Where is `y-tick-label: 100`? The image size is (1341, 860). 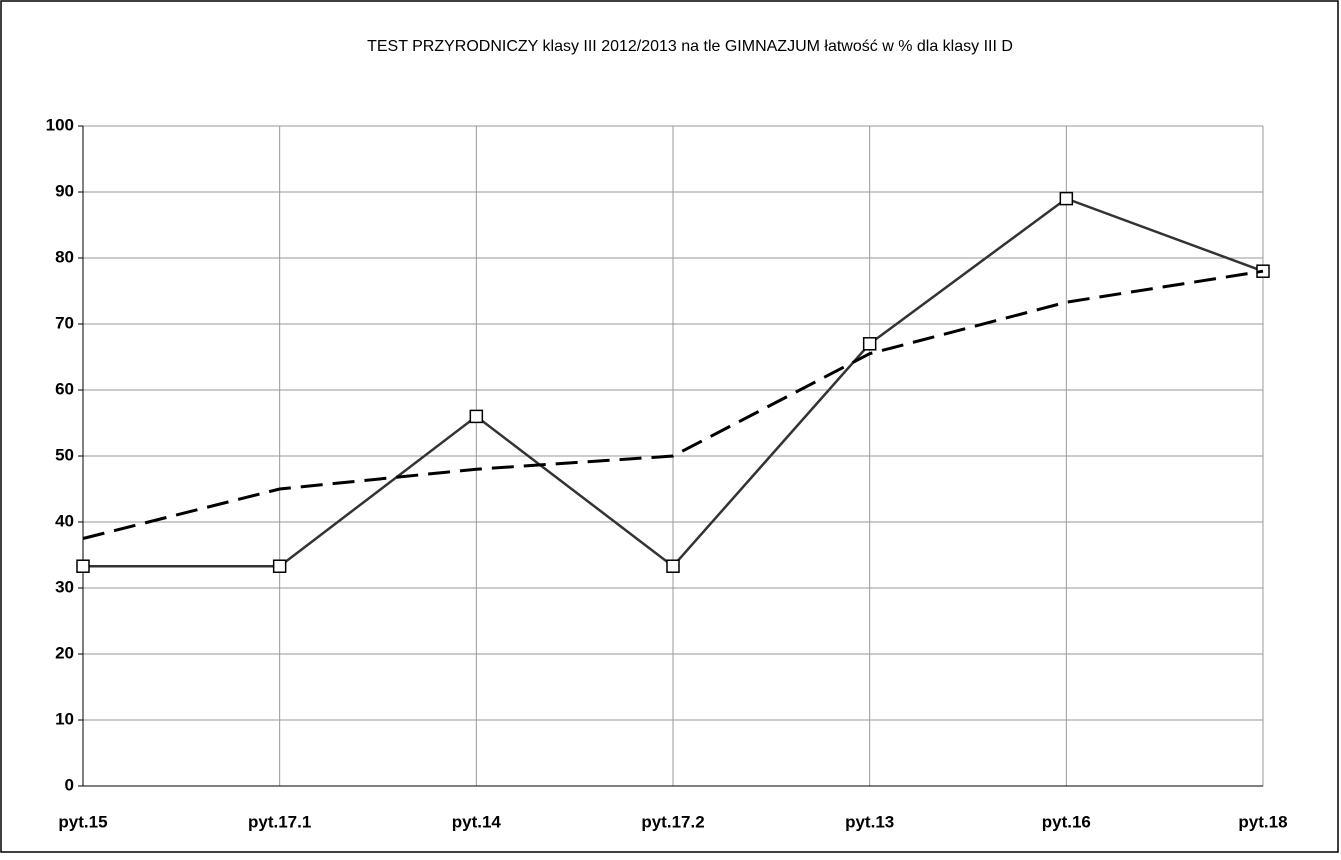
y-tick-label: 100 is located at coordinates (60, 124).